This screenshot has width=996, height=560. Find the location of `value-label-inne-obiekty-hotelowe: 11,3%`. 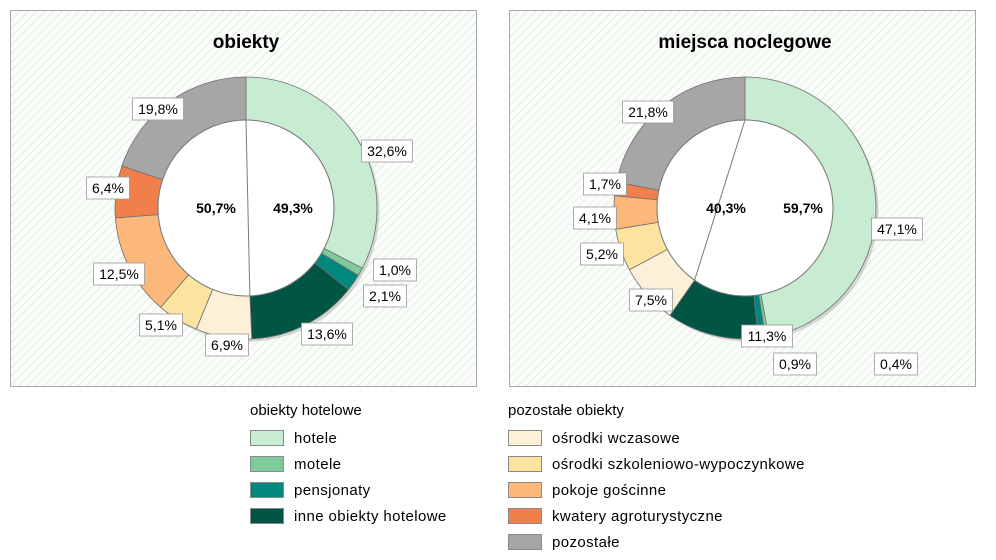

value-label-inne-obiekty-hotelowe: 11,3% is located at coordinates (767, 336).